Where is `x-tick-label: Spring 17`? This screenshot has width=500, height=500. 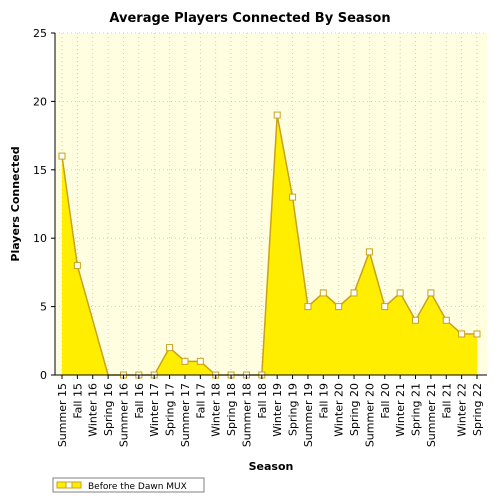 x-tick-label: Spring 17 is located at coordinates (170, 409).